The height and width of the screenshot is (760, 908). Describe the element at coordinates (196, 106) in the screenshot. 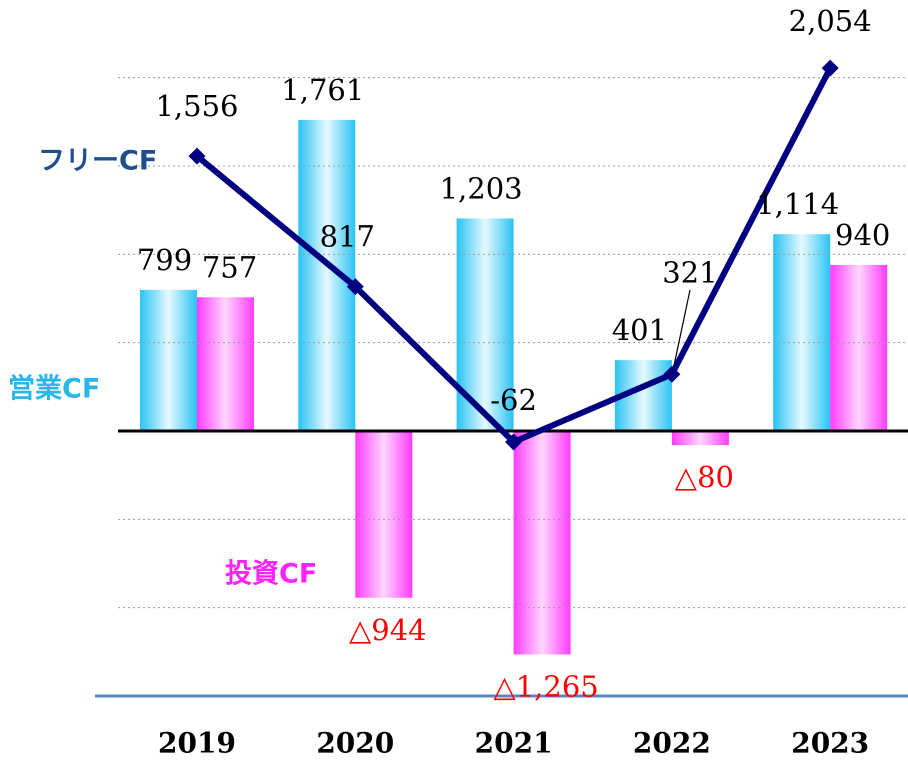

I see `data-label: 1,556` at that location.